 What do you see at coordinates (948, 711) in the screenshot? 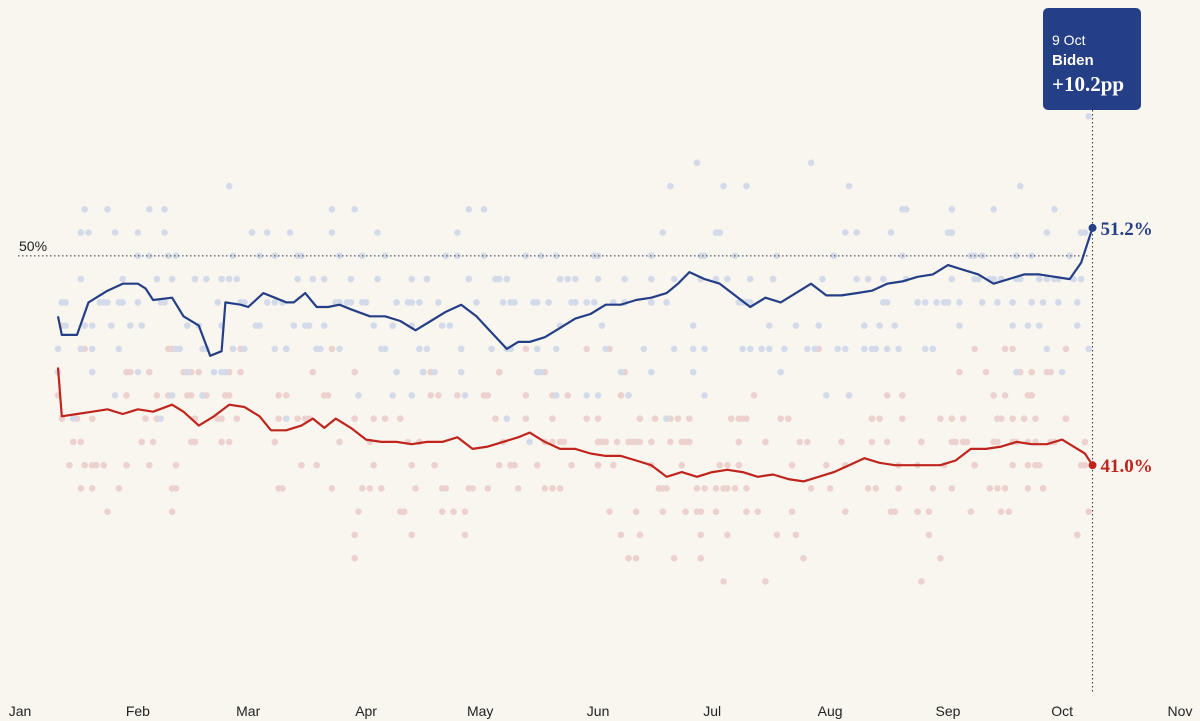
I see `x-tick-label-sep: Sep` at bounding box center [948, 711].